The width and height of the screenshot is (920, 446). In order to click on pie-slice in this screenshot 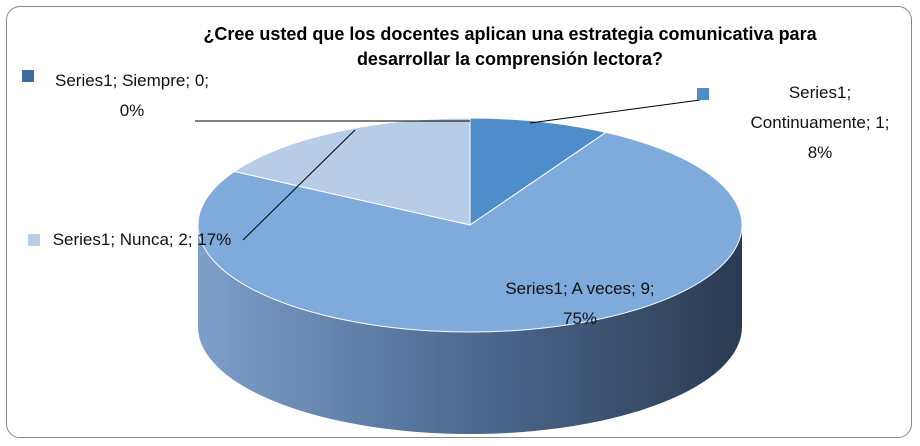, I will do `click(352, 171)`.